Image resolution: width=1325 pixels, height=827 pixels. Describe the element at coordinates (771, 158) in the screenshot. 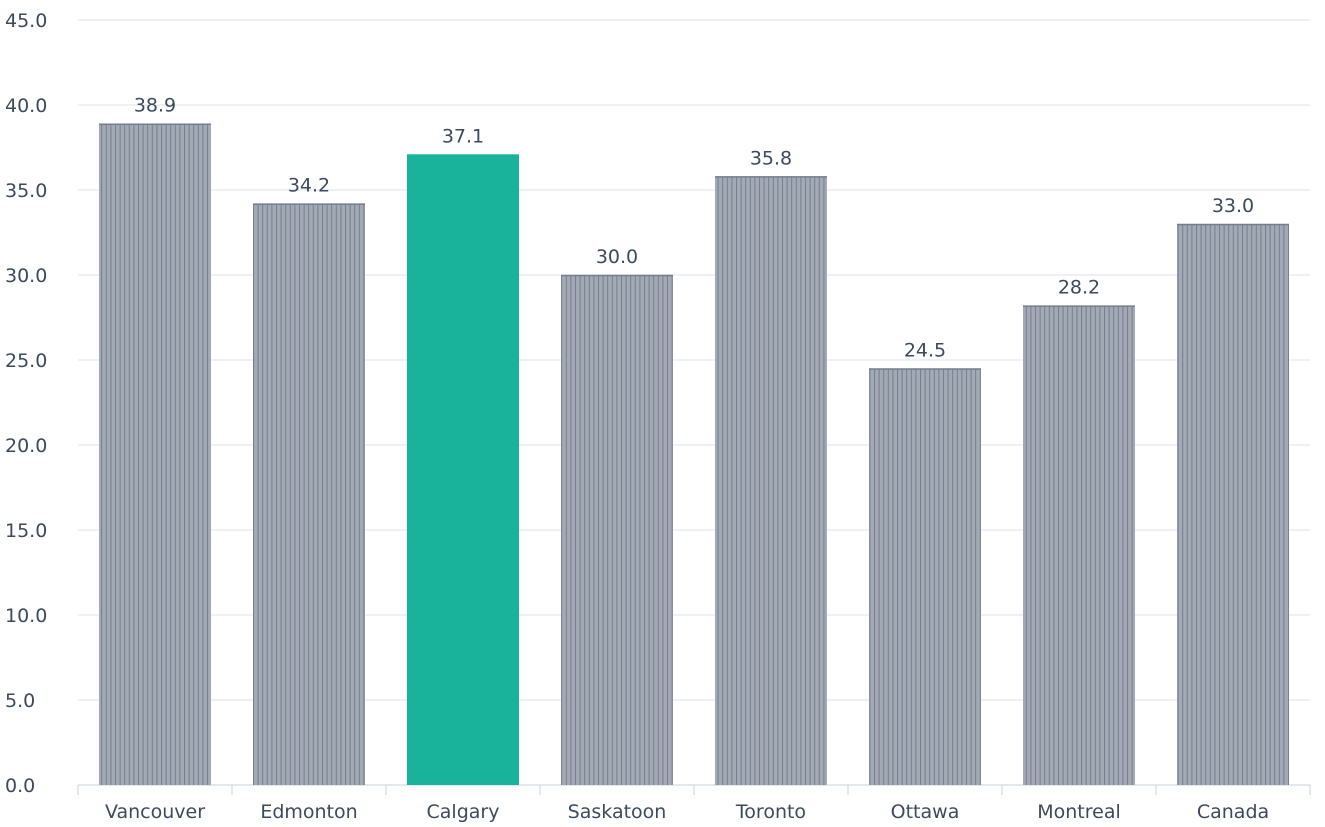

I see `data-label-toronto: 35.8` at that location.